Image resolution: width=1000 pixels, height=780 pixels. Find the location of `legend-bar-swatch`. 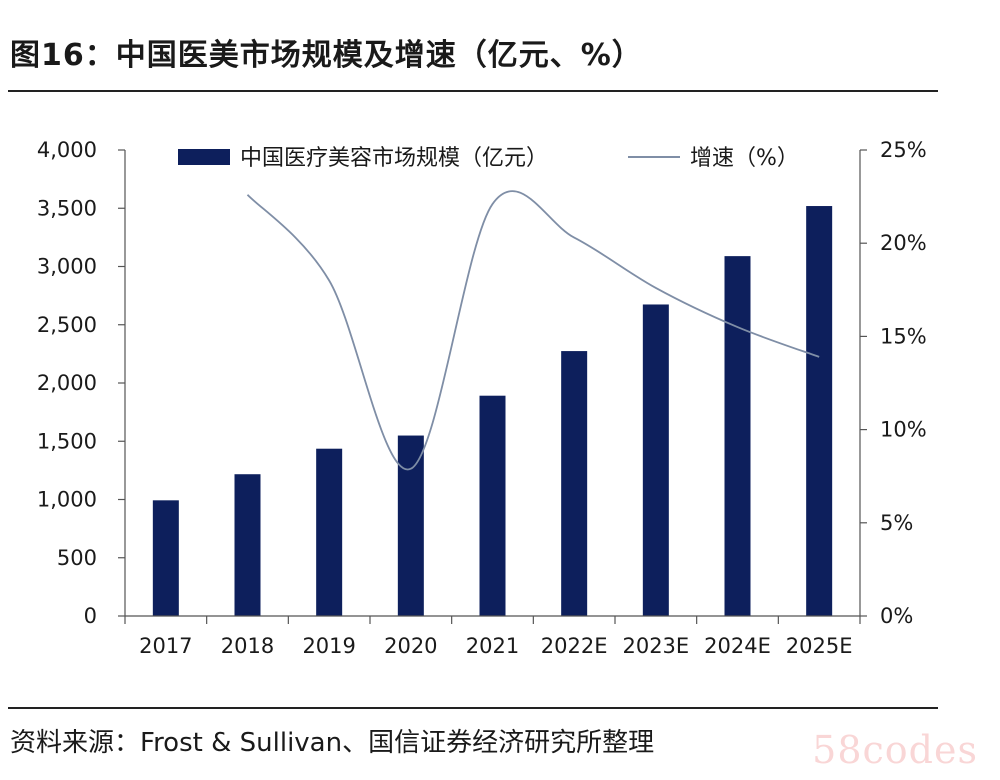

legend-bar-swatch is located at coordinates (204, 157).